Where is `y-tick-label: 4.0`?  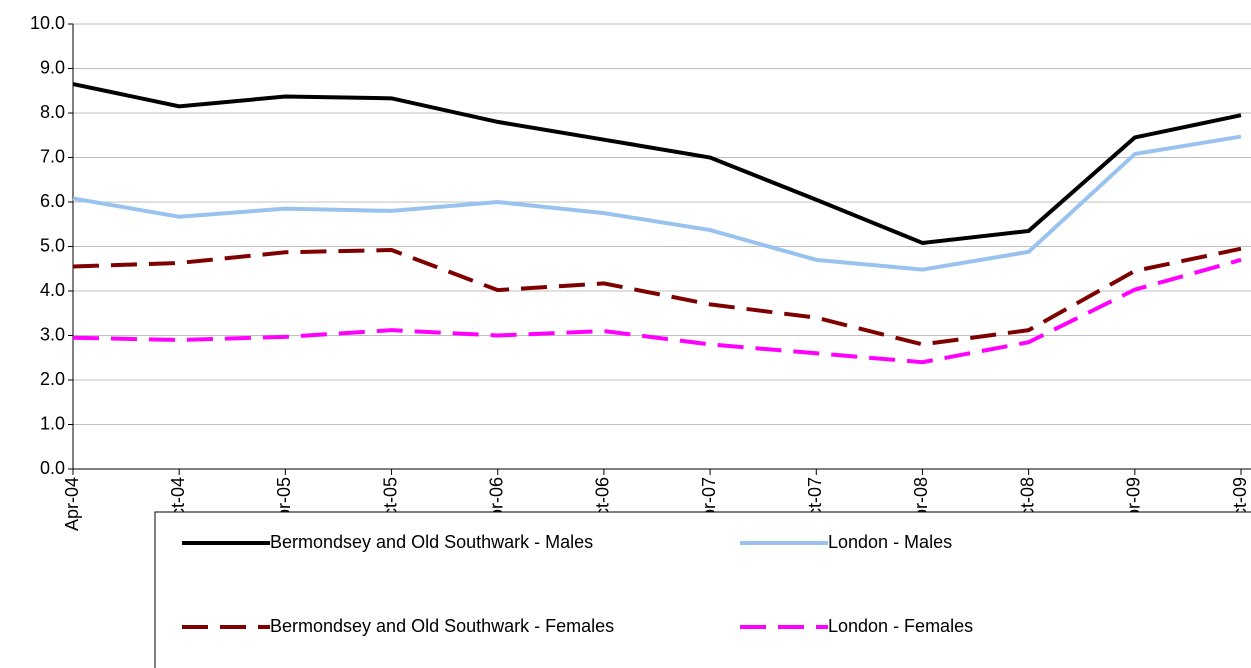
y-tick-label: 4.0 is located at coordinates (52, 290).